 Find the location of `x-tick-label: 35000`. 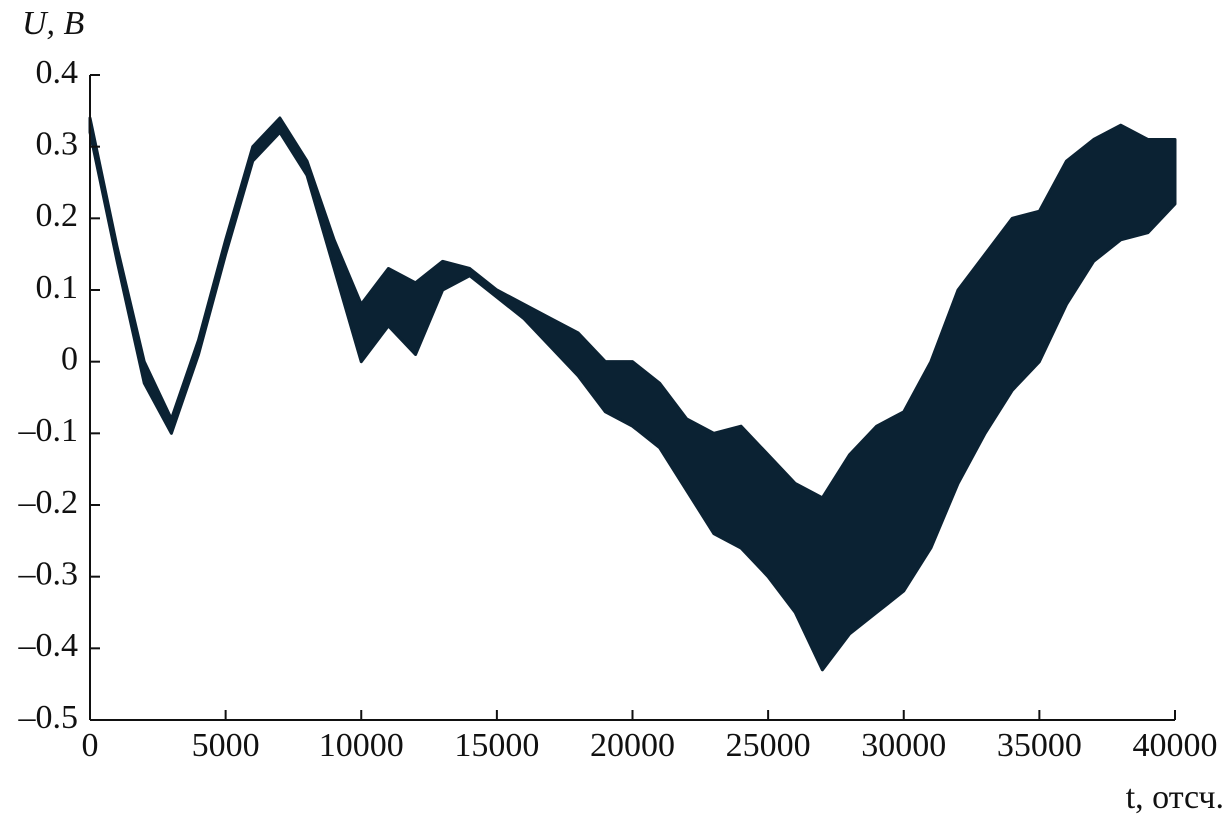

x-tick-label: 35000 is located at coordinates (1039, 745).